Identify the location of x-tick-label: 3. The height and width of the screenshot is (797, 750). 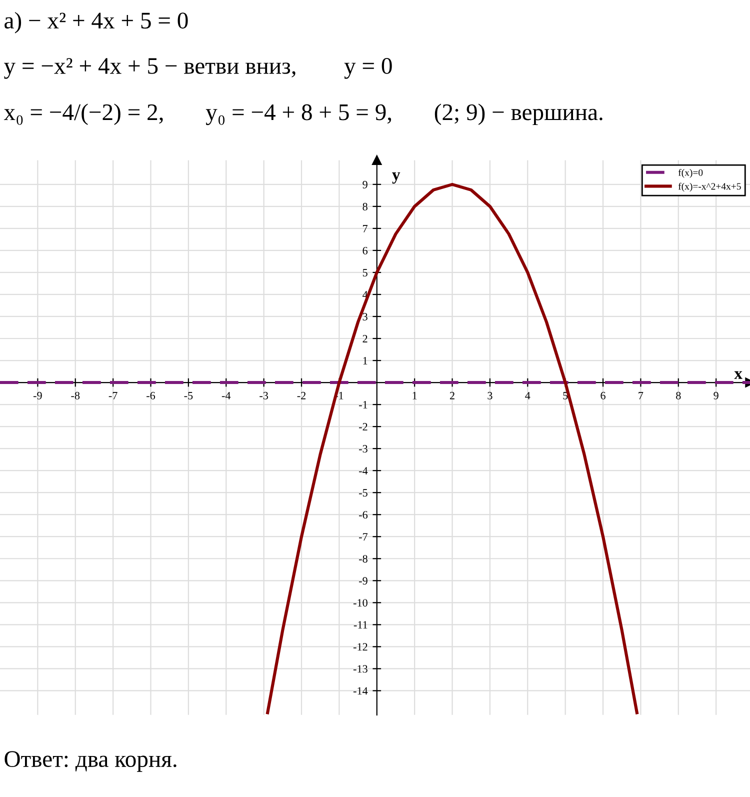
(490, 396).